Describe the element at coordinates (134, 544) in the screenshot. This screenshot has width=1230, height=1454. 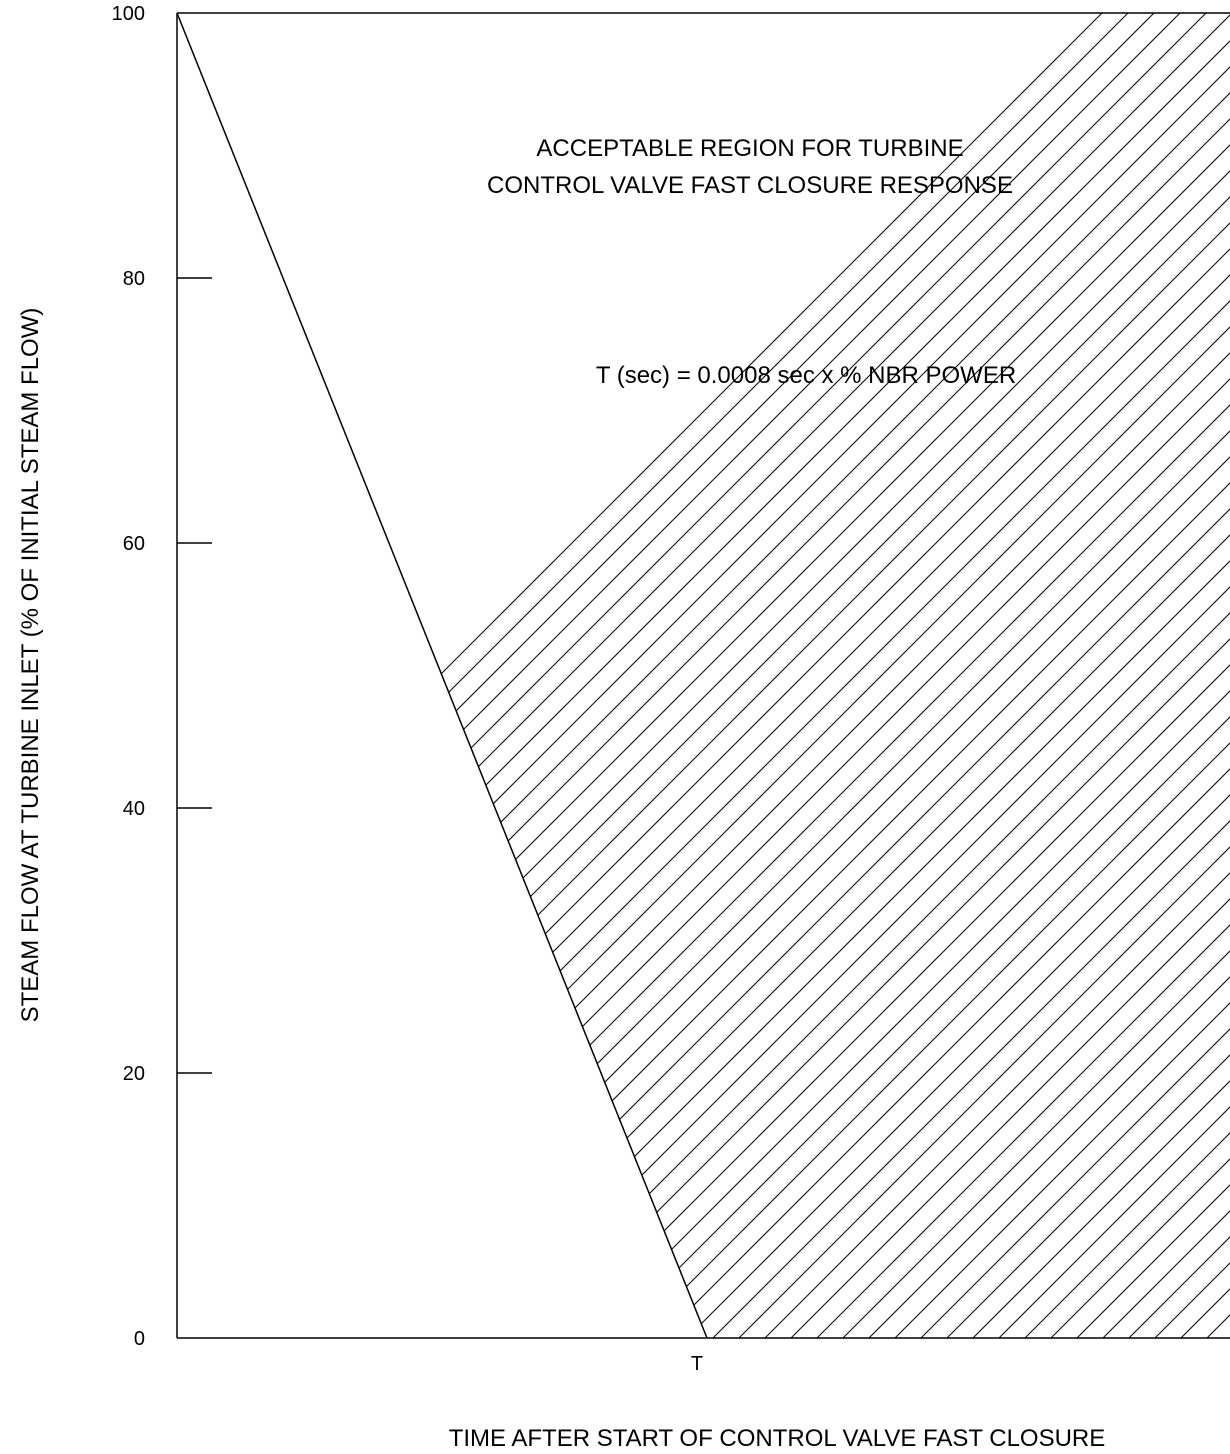
I see `y-tick-label: 60` at that location.